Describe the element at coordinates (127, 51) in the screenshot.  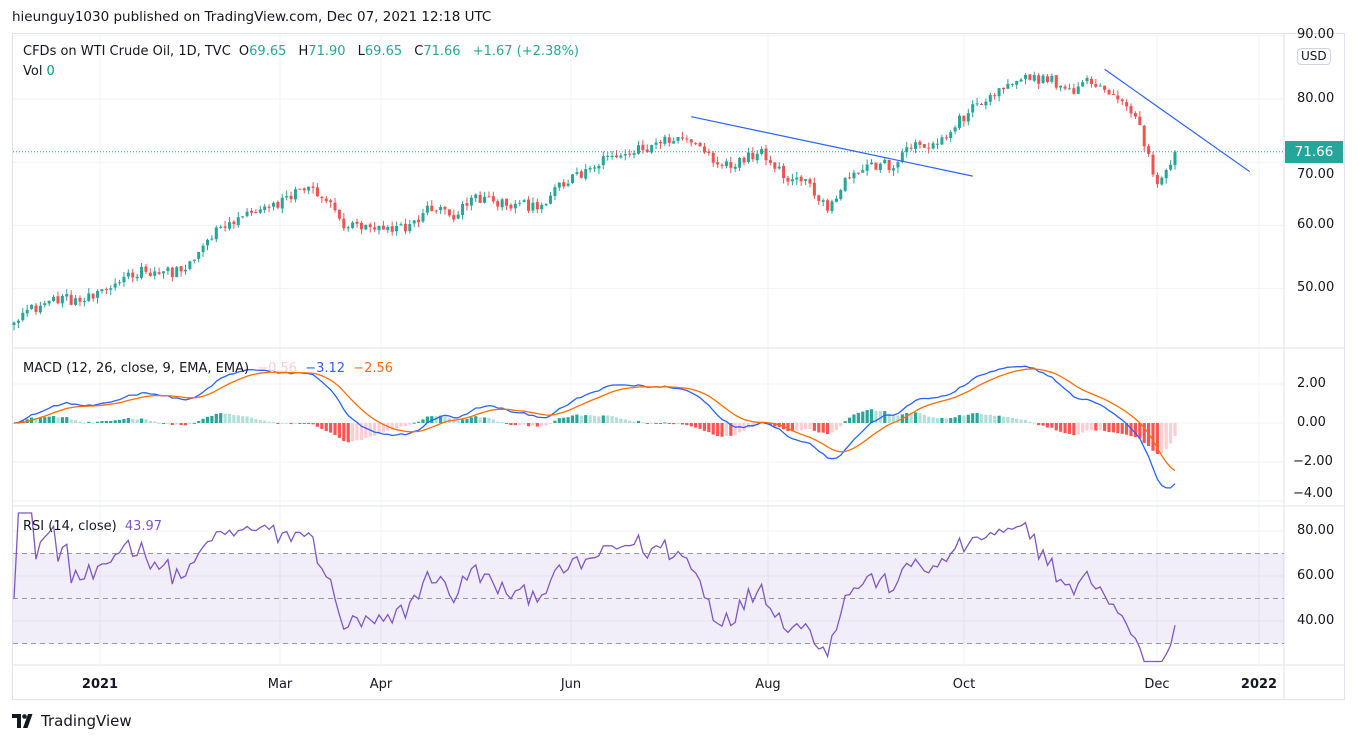
I see `symbol-label: CFDs on WTI Crude Oil, 1D, TVC` at that location.